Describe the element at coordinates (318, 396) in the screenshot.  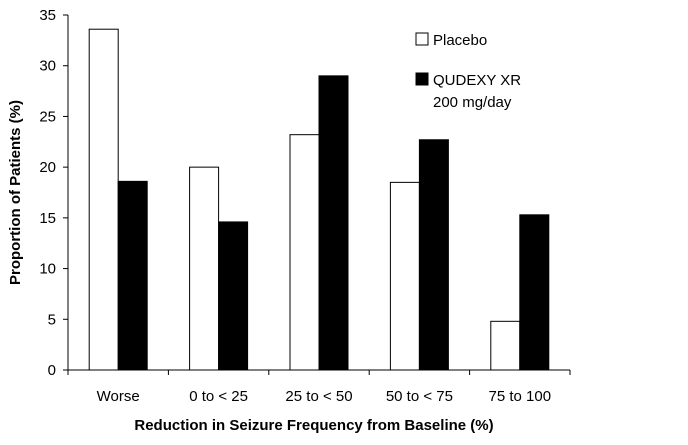
I see `x-tick-label: 25 to < 50` at that location.